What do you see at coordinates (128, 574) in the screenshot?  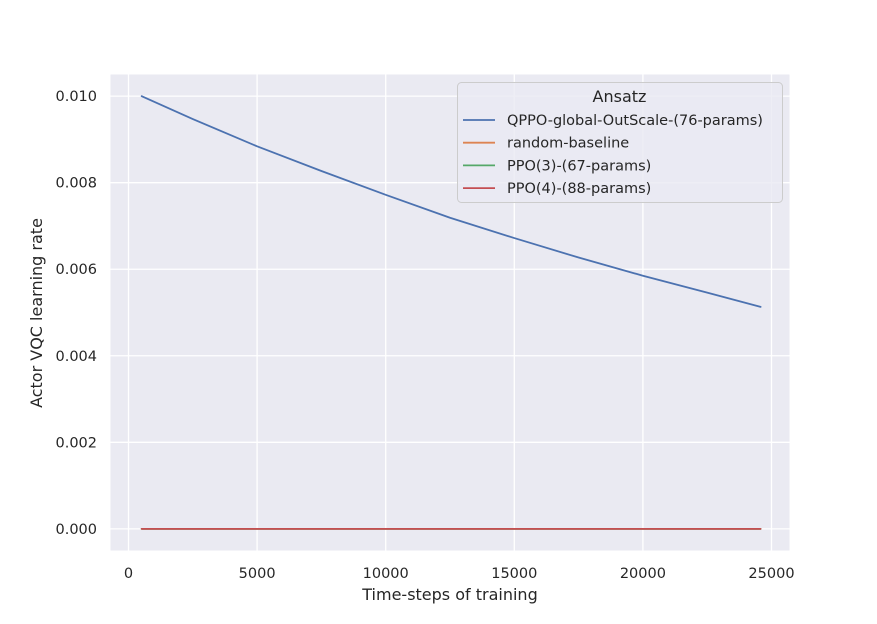 I see `x-tick-label: 0` at bounding box center [128, 574].